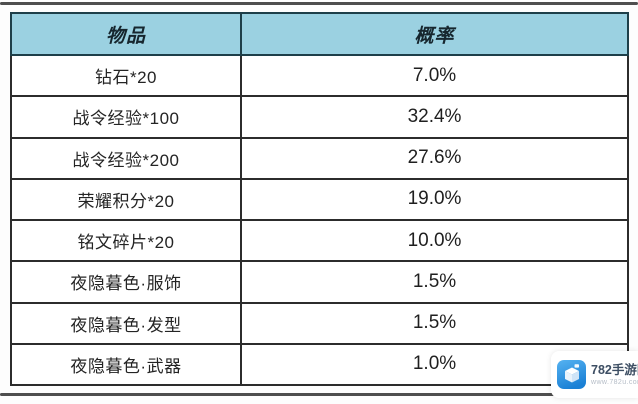 Image resolution: width=638 pixels, height=404 pixels. I want to click on table-row: 夜隐暮色·服饰 1.5%, so click(319, 282).